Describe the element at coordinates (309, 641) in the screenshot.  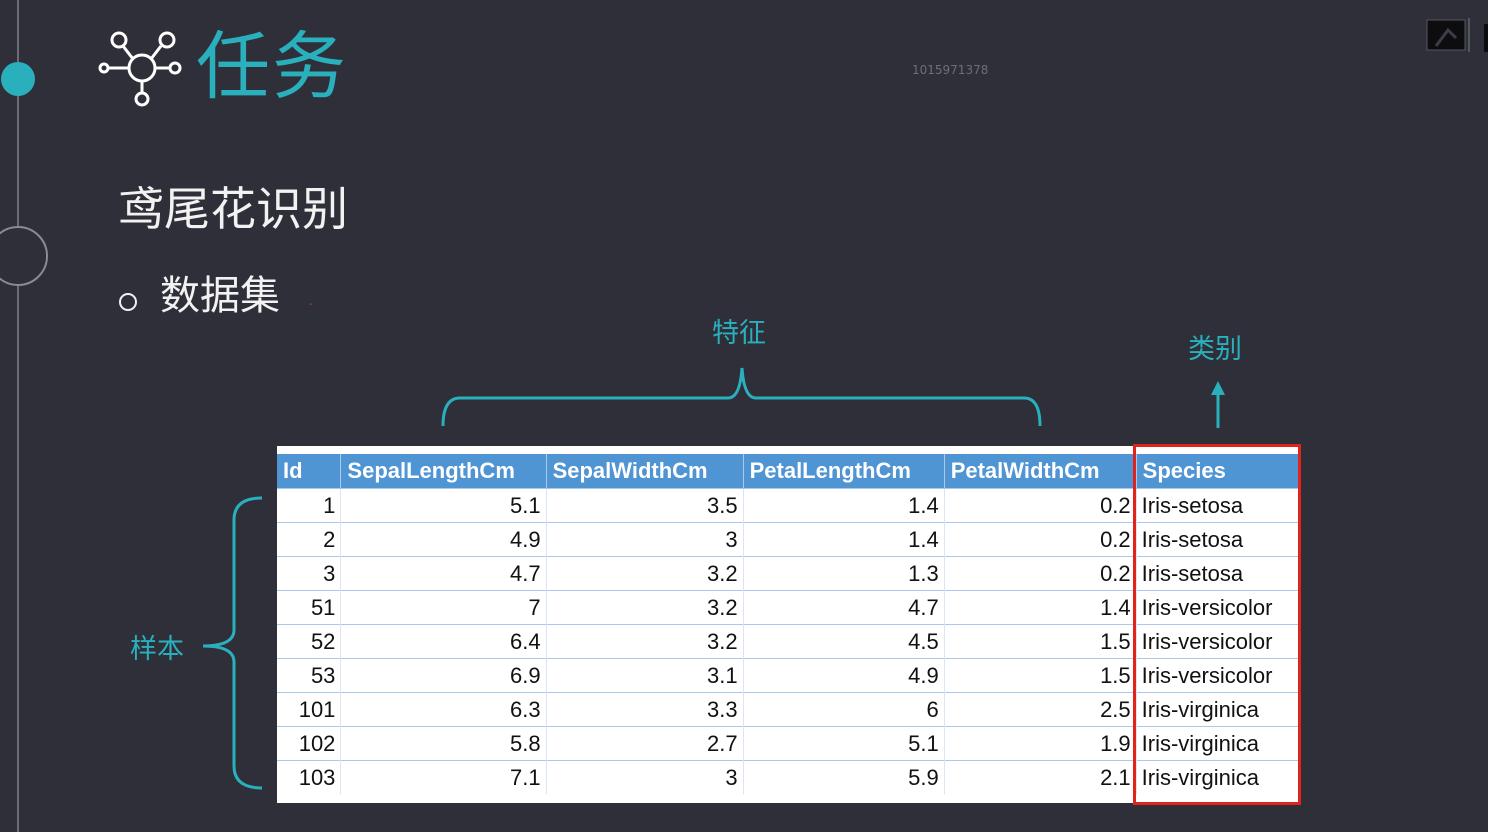
I see `id-cell: 52` at that location.